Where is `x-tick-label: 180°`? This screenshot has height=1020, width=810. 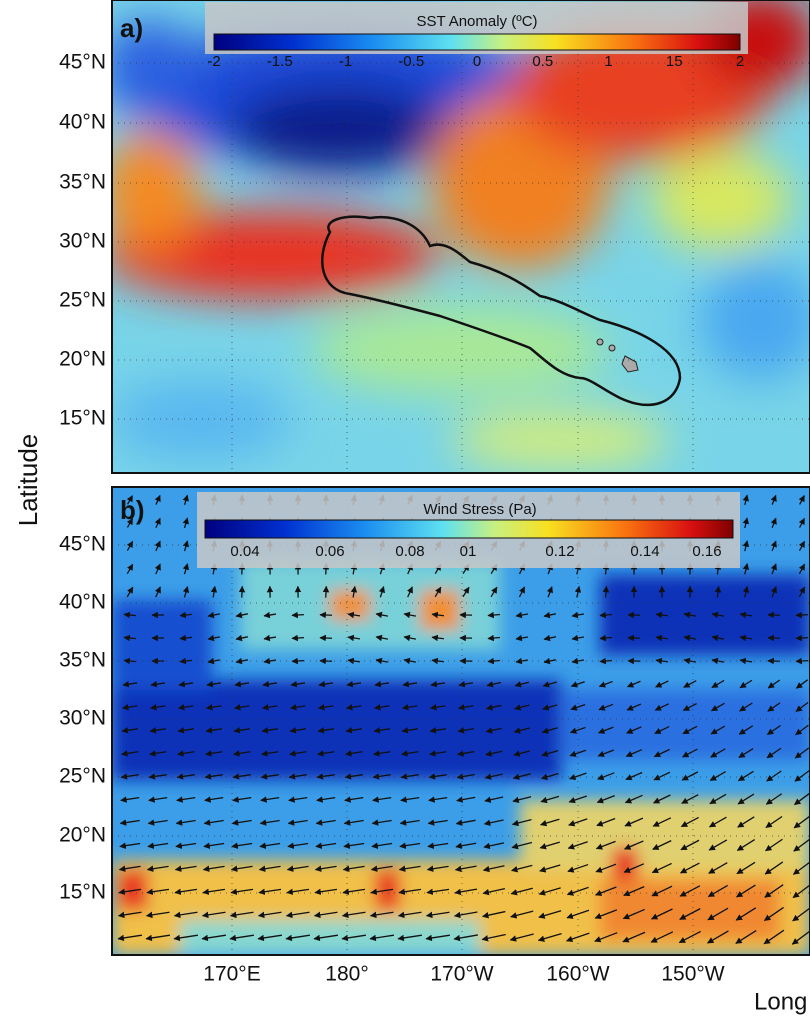
x-tick-label: 180° is located at coordinates (346, 974).